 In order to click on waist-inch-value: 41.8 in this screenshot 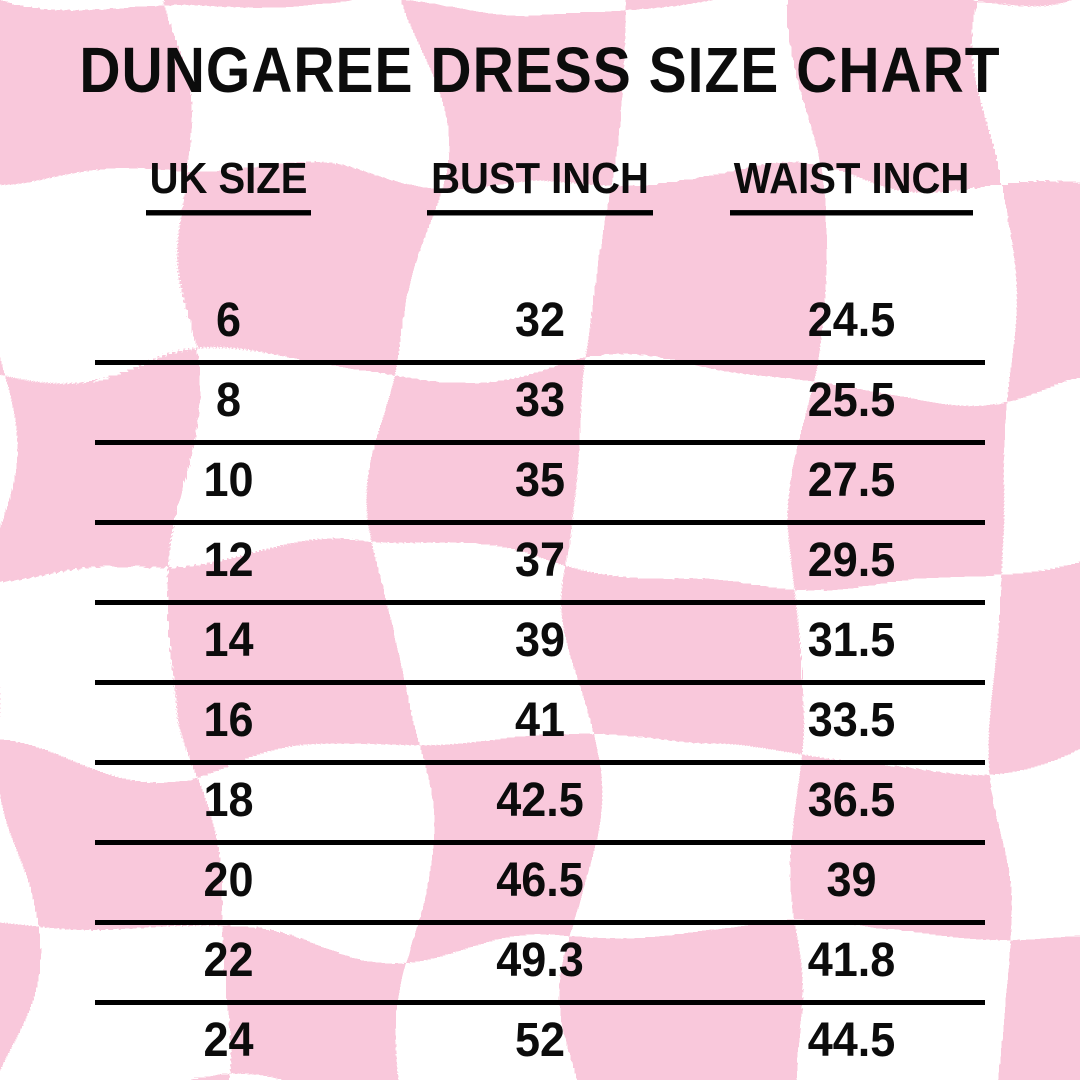, I will do `click(851, 959)`.